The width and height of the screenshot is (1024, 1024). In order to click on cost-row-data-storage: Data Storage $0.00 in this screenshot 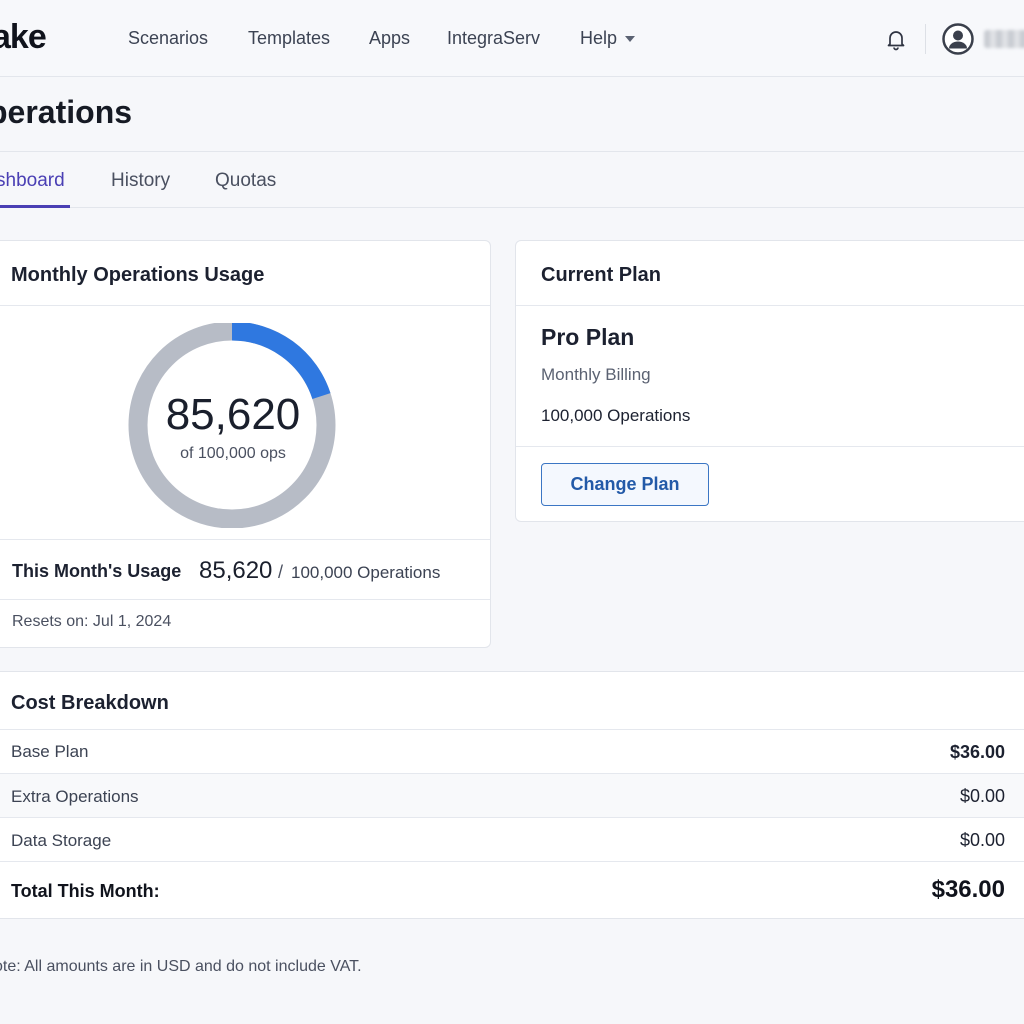, I will do `click(512, 839)`.